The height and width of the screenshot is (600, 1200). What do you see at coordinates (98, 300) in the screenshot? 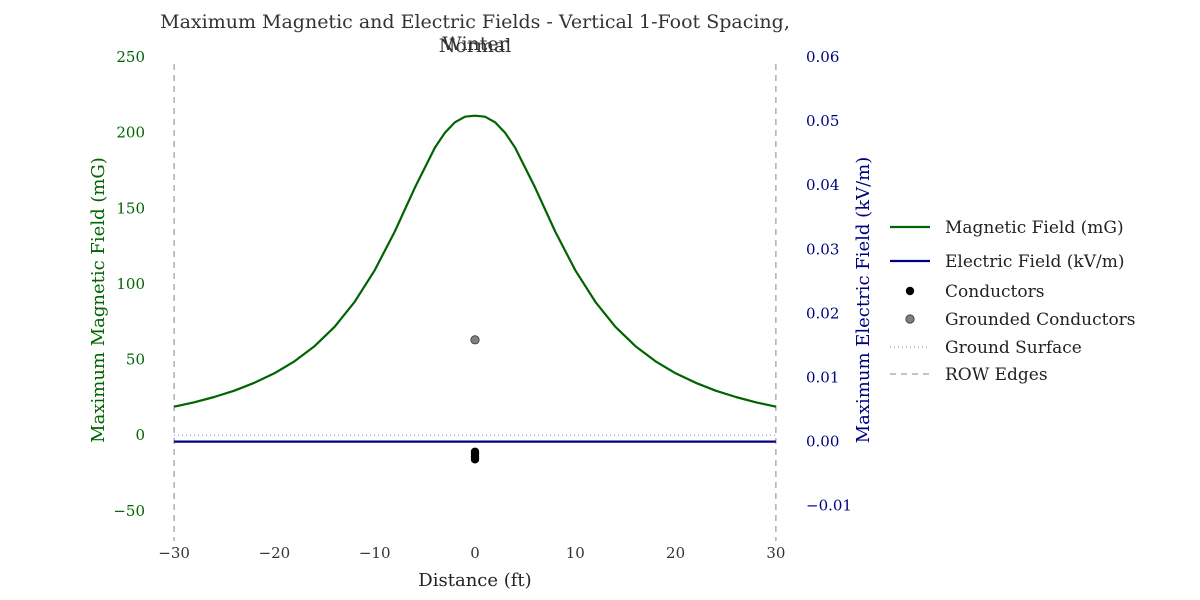
I see `y-left-axis-label: Maximum Magnetic Field (mG)` at bounding box center [98, 300].